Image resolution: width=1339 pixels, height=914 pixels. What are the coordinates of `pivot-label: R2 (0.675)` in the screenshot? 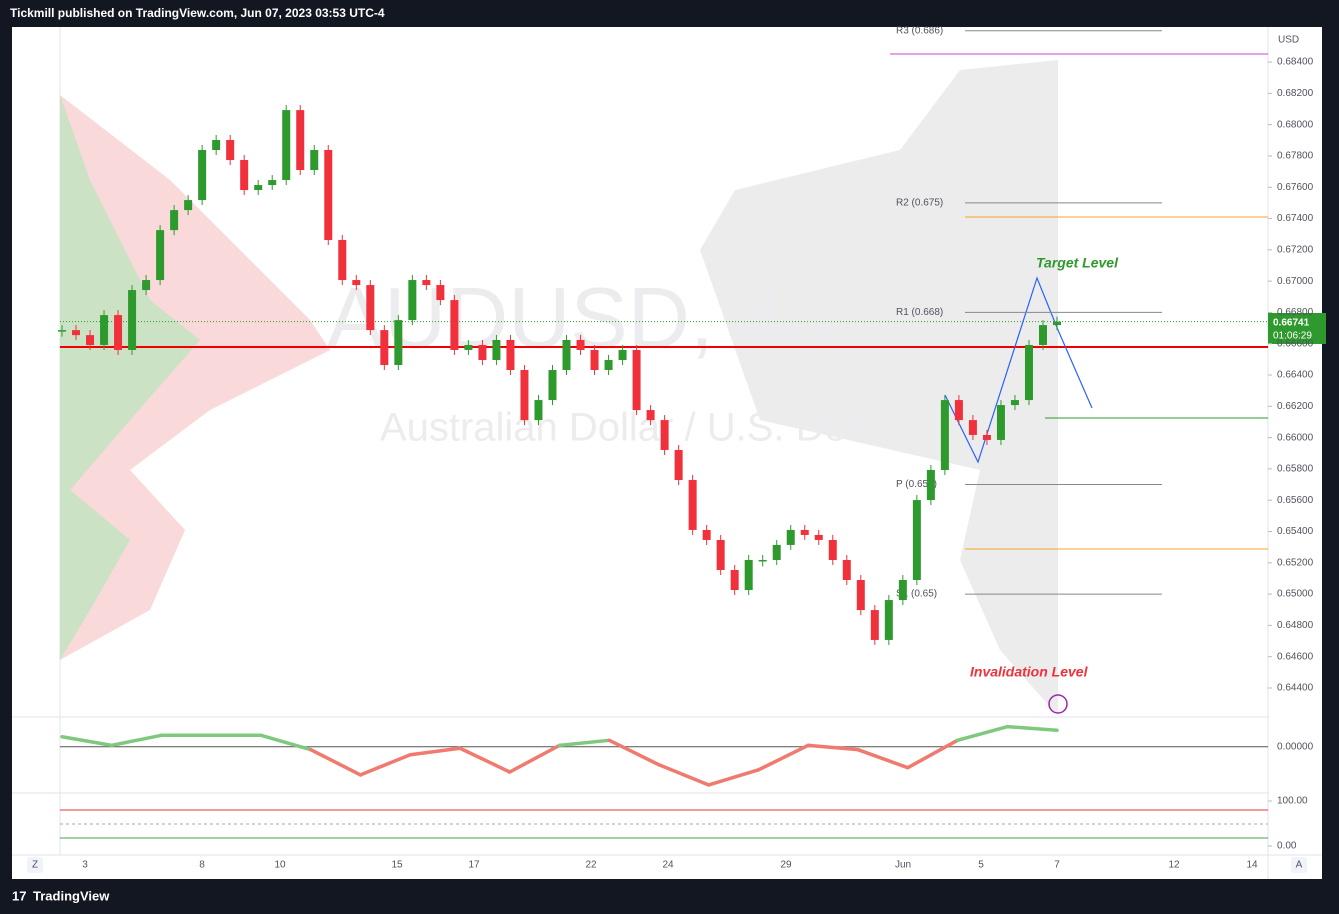 It's located at (919, 203).